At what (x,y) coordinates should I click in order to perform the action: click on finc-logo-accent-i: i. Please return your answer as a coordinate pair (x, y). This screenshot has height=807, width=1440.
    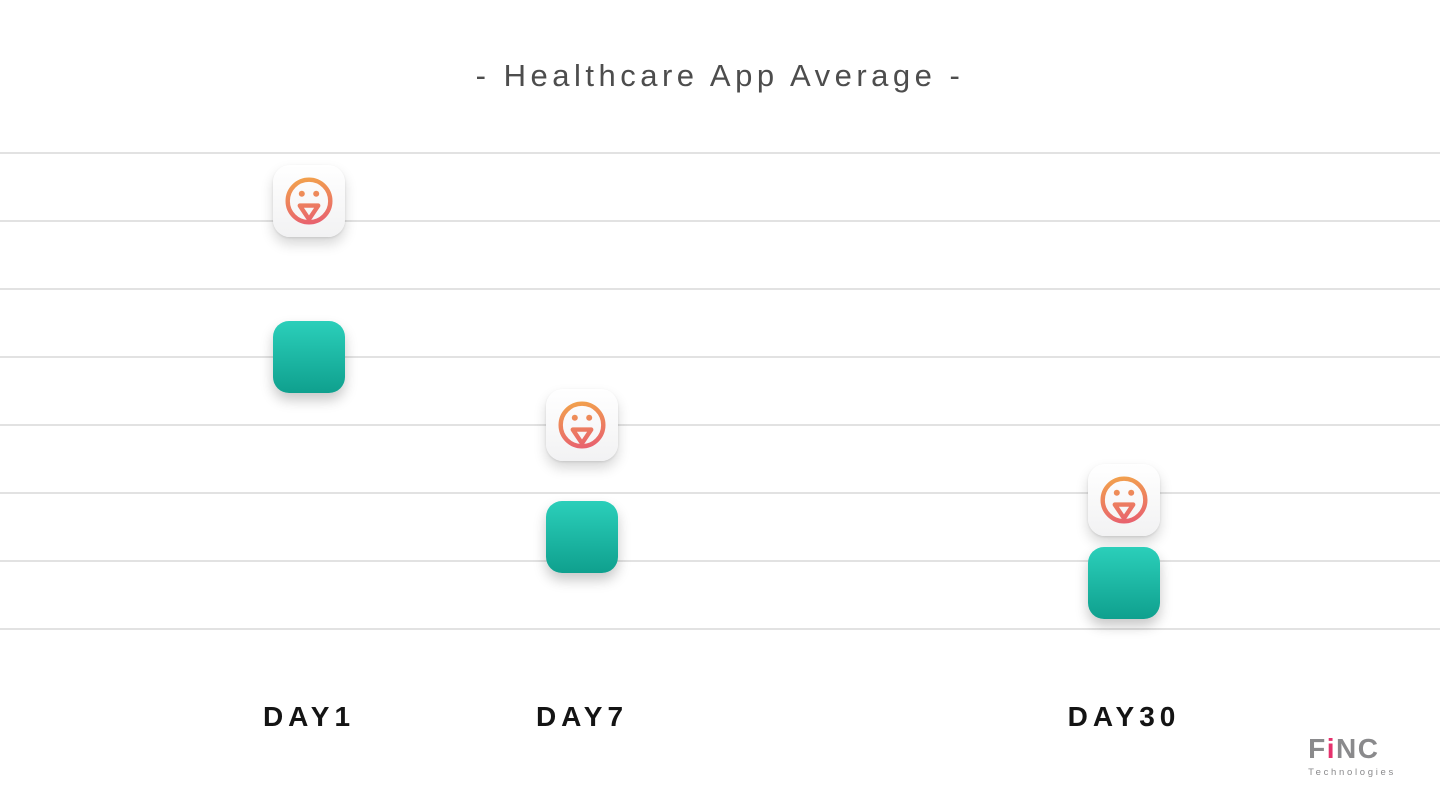
    Looking at the image, I should click on (1331, 748).